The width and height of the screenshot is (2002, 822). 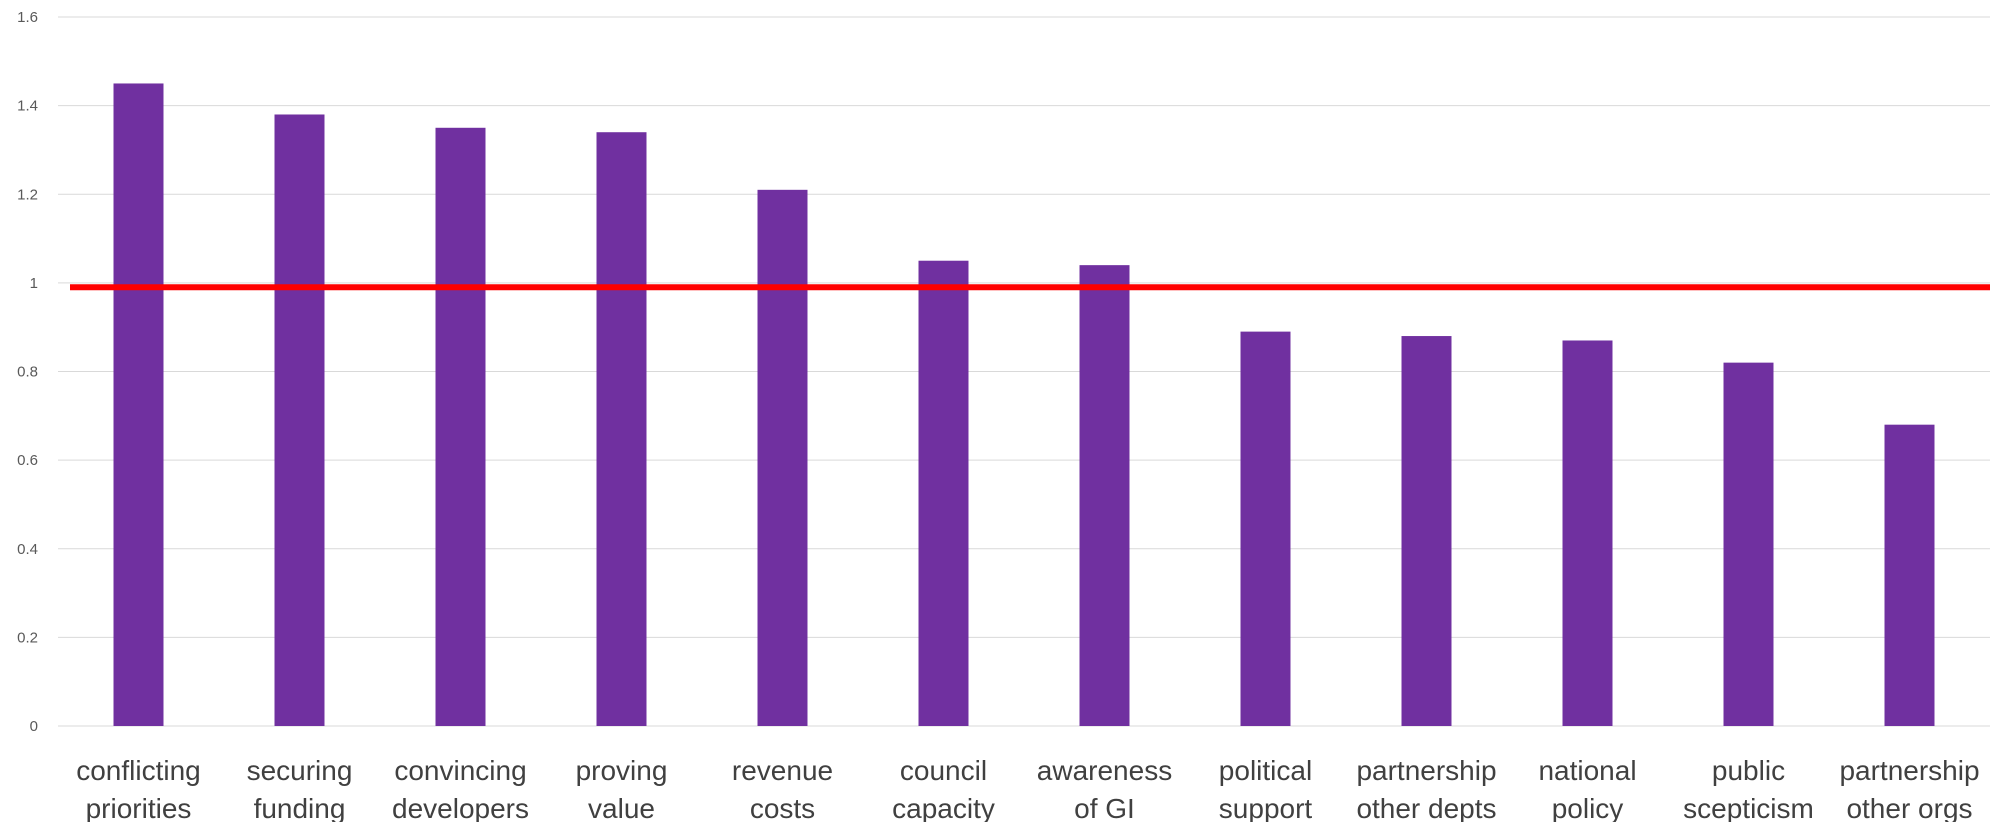 What do you see at coordinates (27, 194) in the screenshot?
I see `y-tick-label: 1.2` at bounding box center [27, 194].